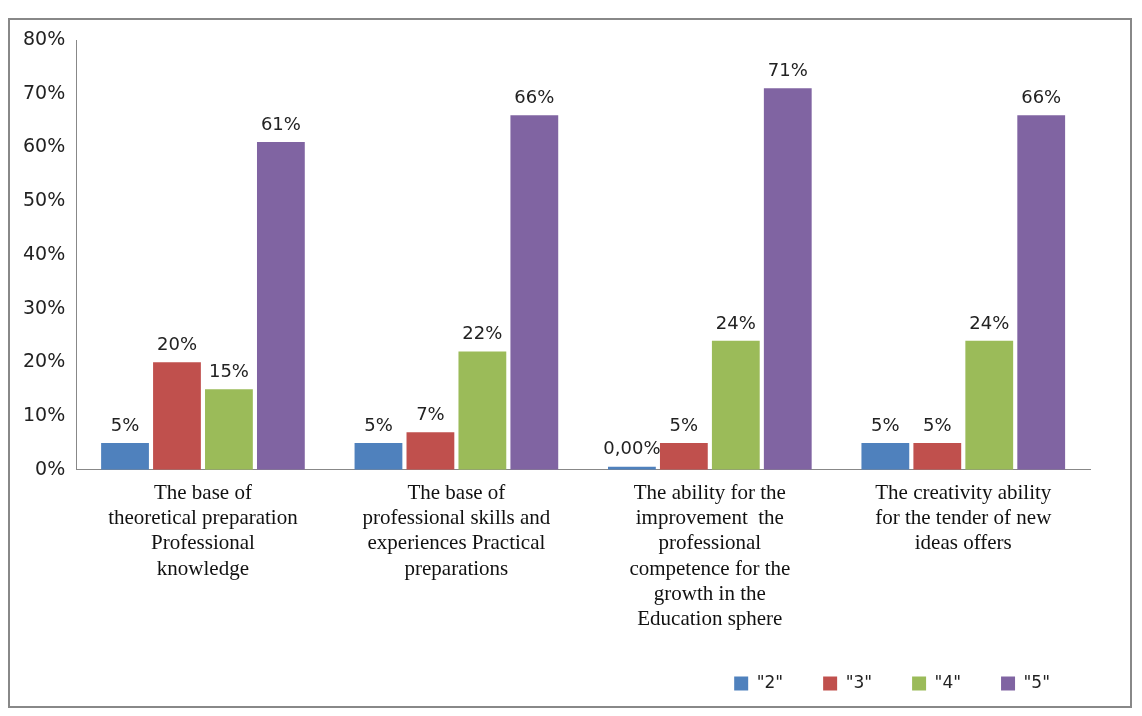 This screenshot has width=1142, height=716. I want to click on y-tick-label: 80%, so click(44, 37).